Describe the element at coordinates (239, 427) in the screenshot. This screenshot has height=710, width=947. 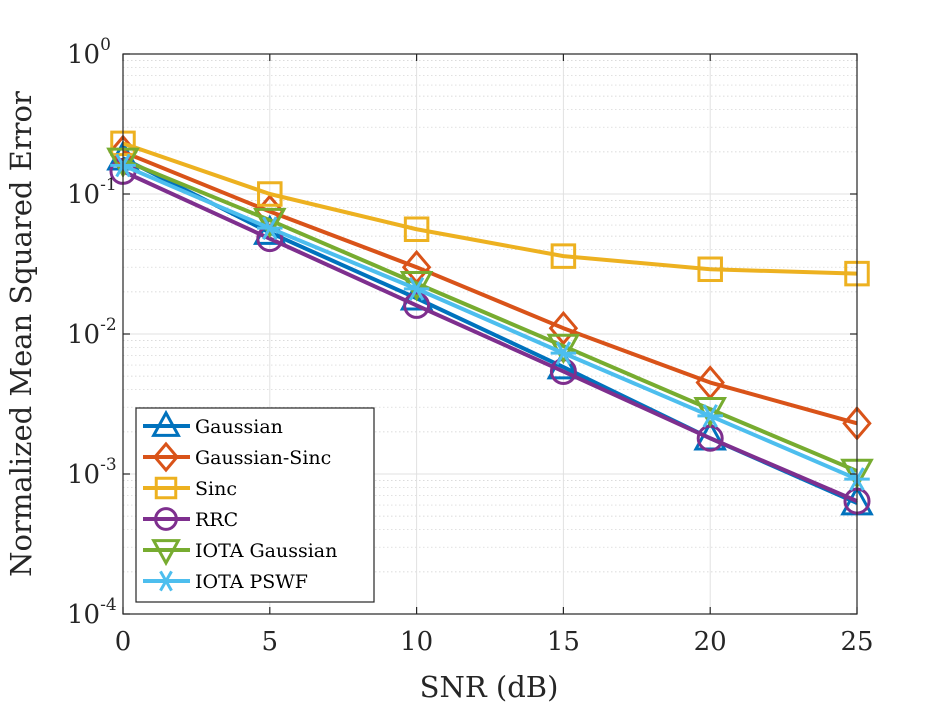
I see `legend-label: Gaussian` at that location.